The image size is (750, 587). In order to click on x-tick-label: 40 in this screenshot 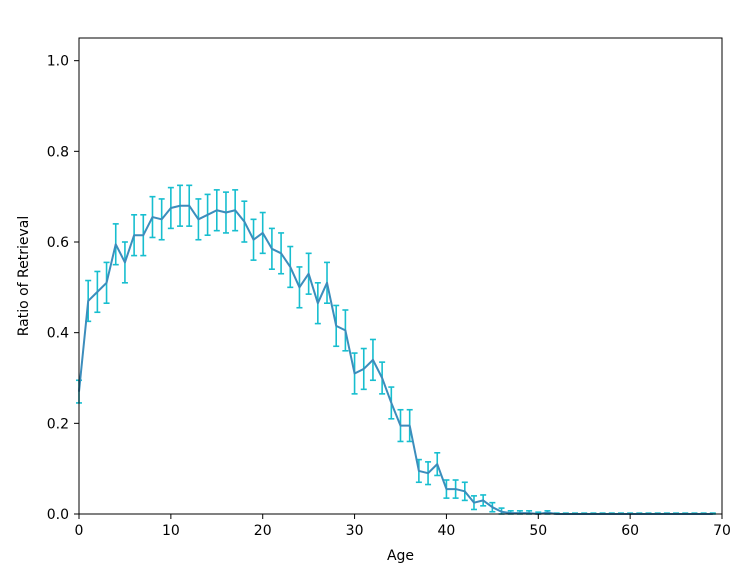, I will do `click(447, 531)`.